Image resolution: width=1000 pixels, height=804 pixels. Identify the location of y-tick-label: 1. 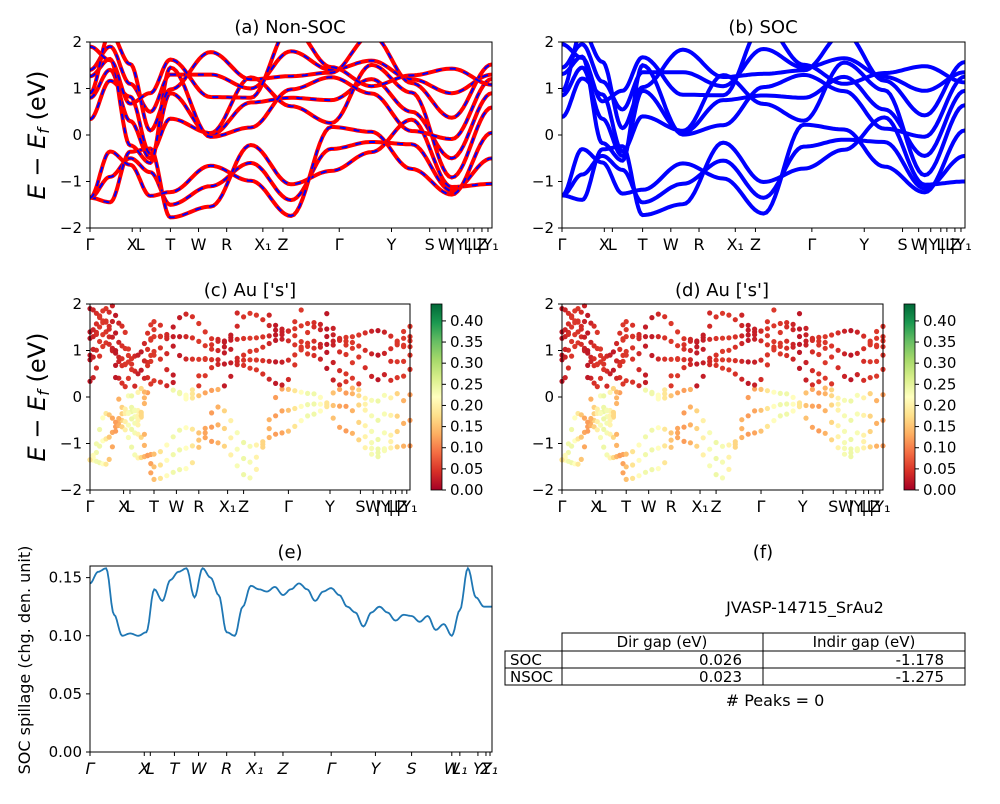
(549, 89).